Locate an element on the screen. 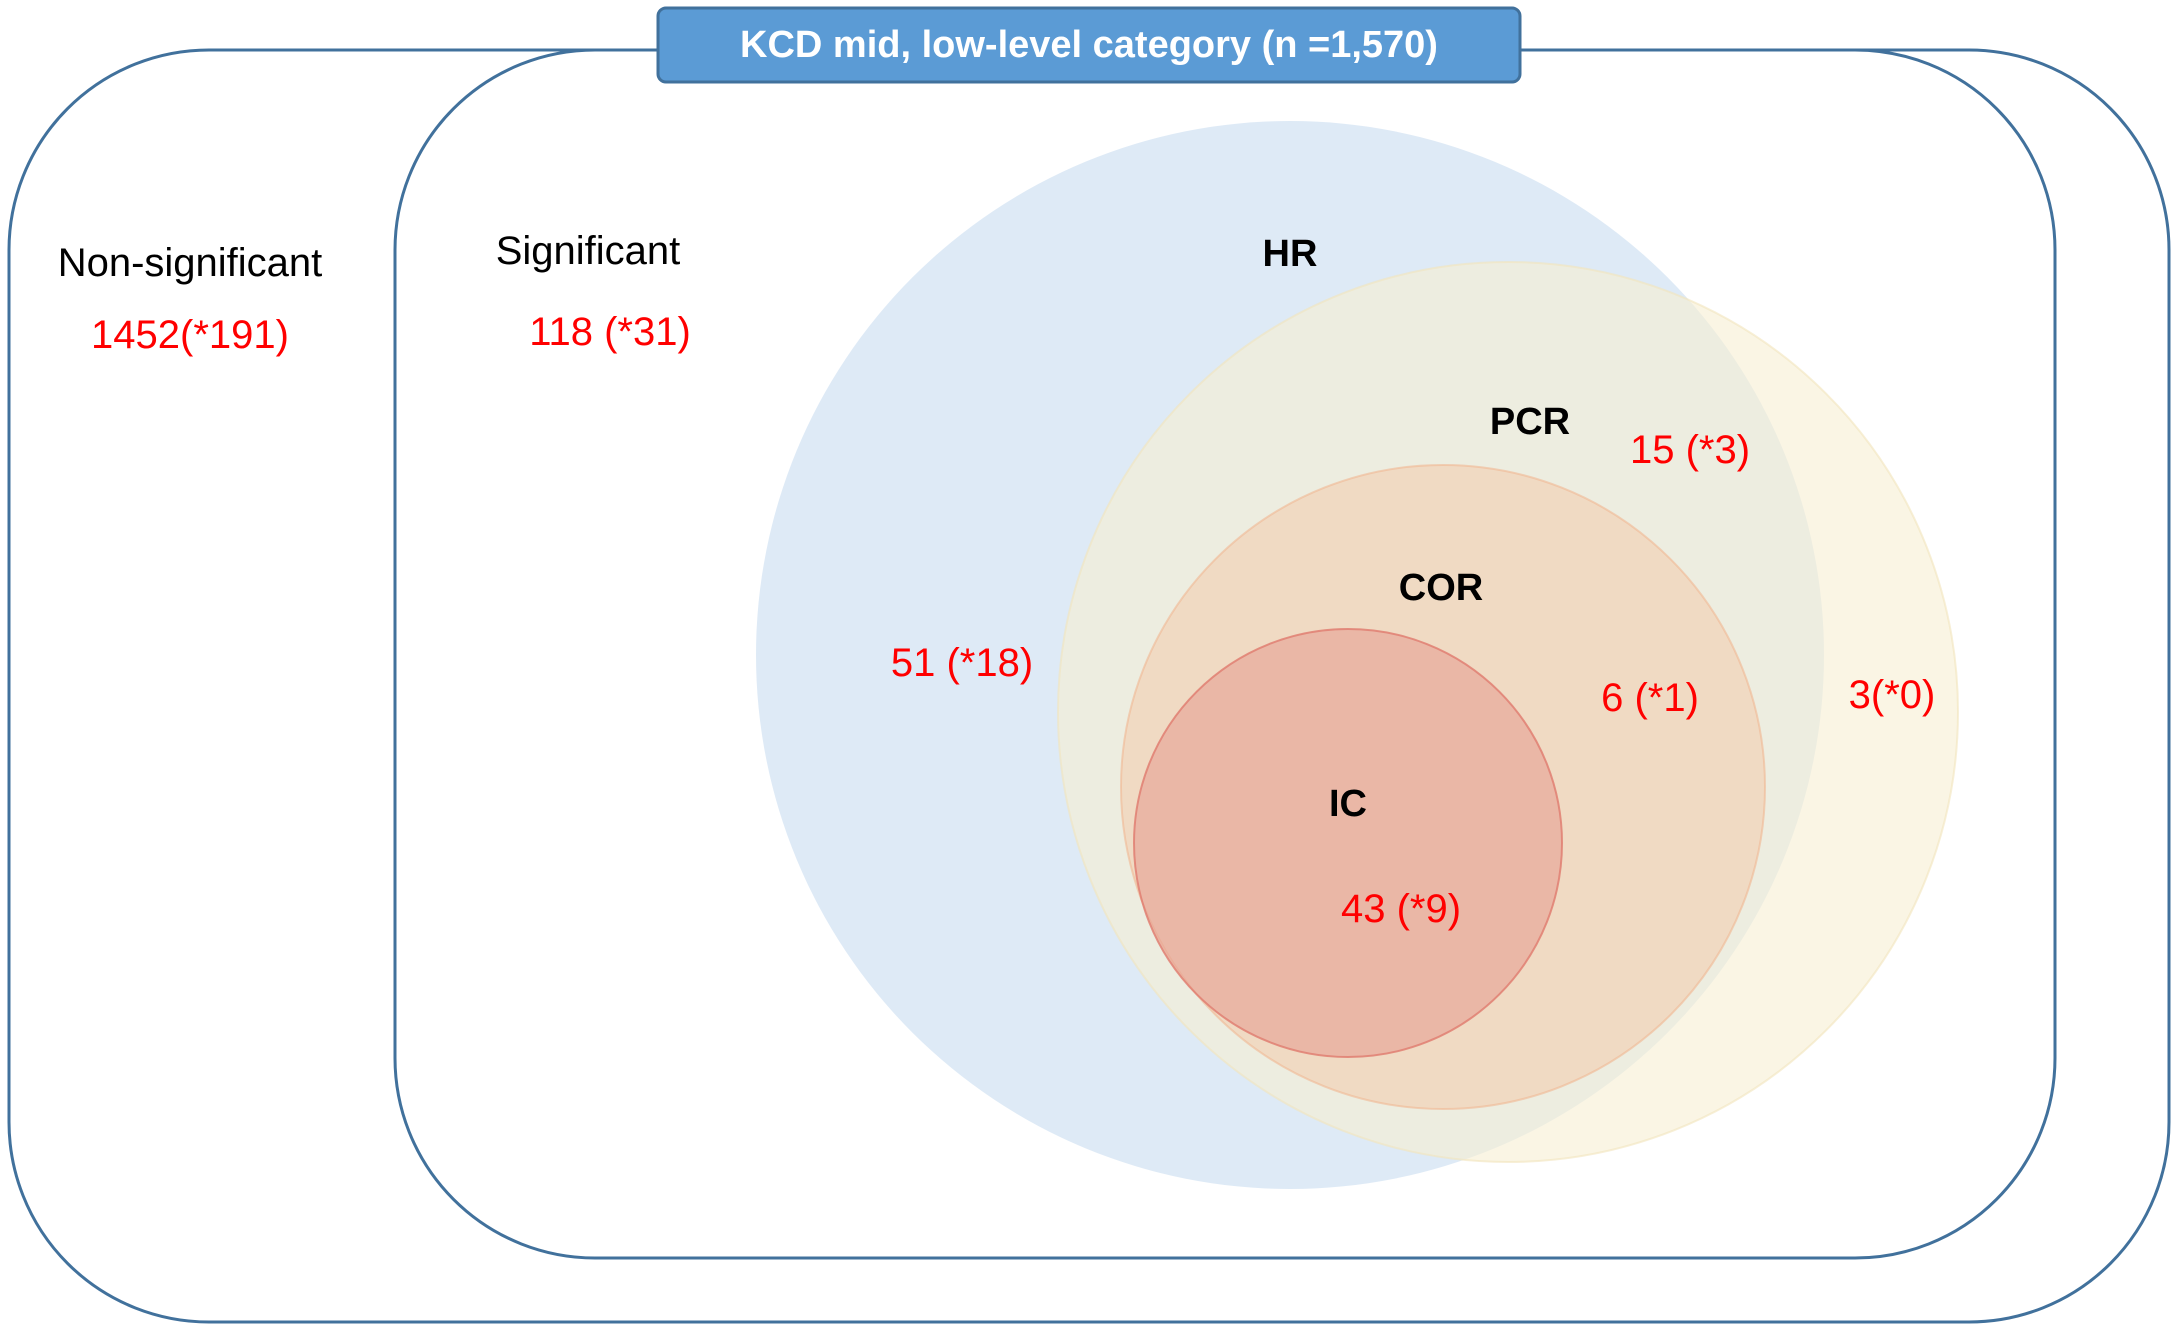 The height and width of the screenshot is (1330, 2178). pcr-count: 15 (*3) is located at coordinates (1690, 450).